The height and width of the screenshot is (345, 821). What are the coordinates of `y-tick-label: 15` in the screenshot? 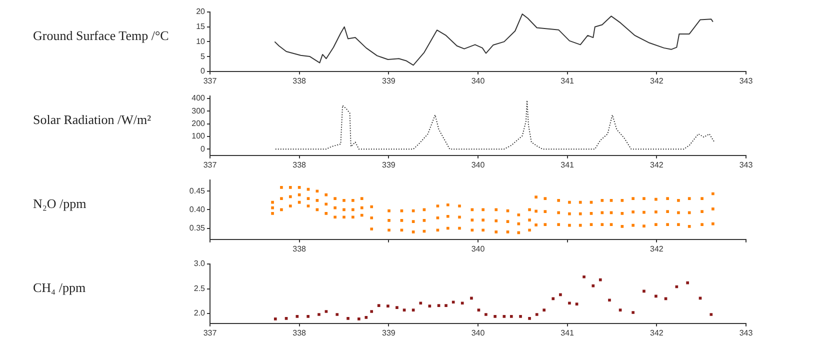 It's located at (201, 27).